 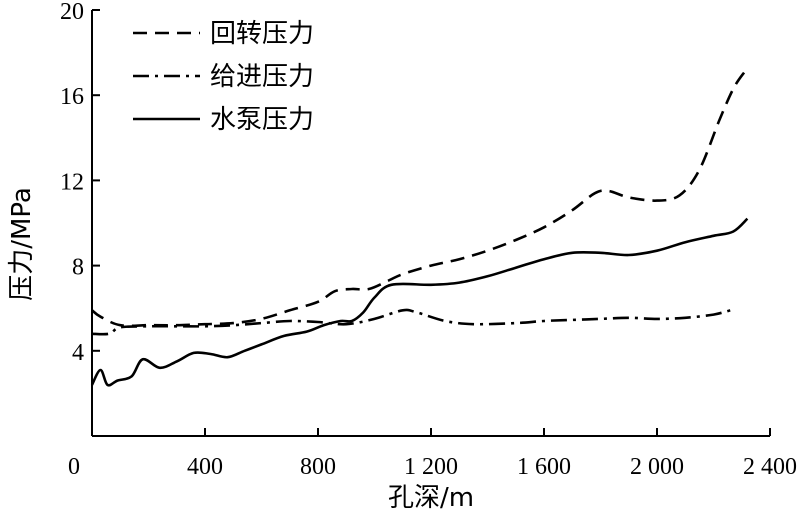 What do you see at coordinates (78, 268) in the screenshot?
I see `y-tick-label: 8` at bounding box center [78, 268].